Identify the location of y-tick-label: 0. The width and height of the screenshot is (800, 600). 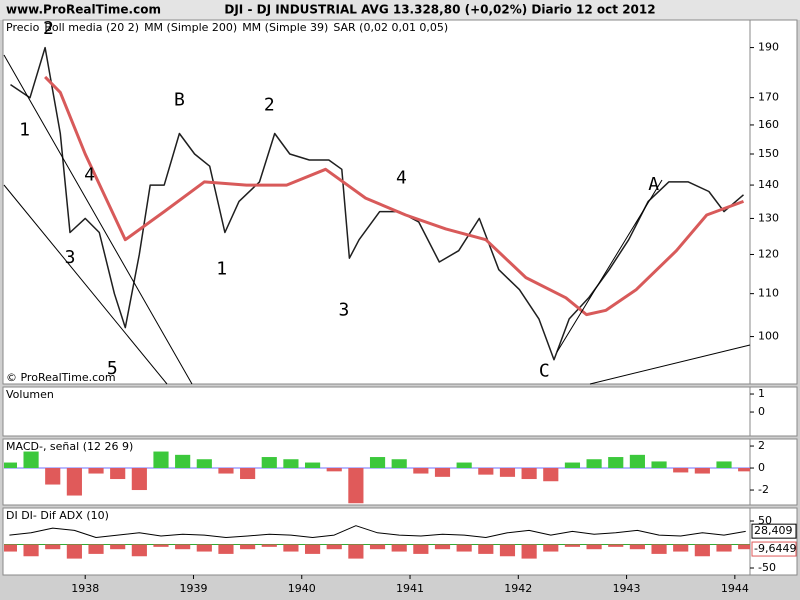
(761, 411).